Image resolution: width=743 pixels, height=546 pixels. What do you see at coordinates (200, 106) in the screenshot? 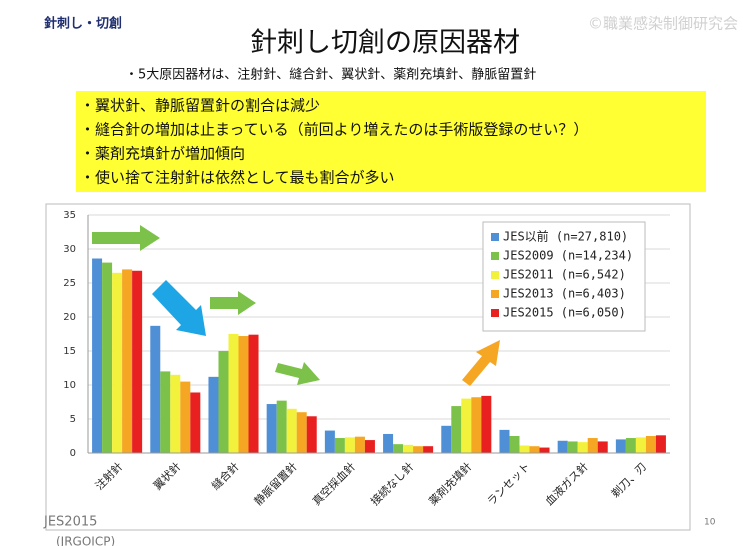
I see `bullet: ・翼状針、静脈留置針の割合は減少` at bounding box center [200, 106].